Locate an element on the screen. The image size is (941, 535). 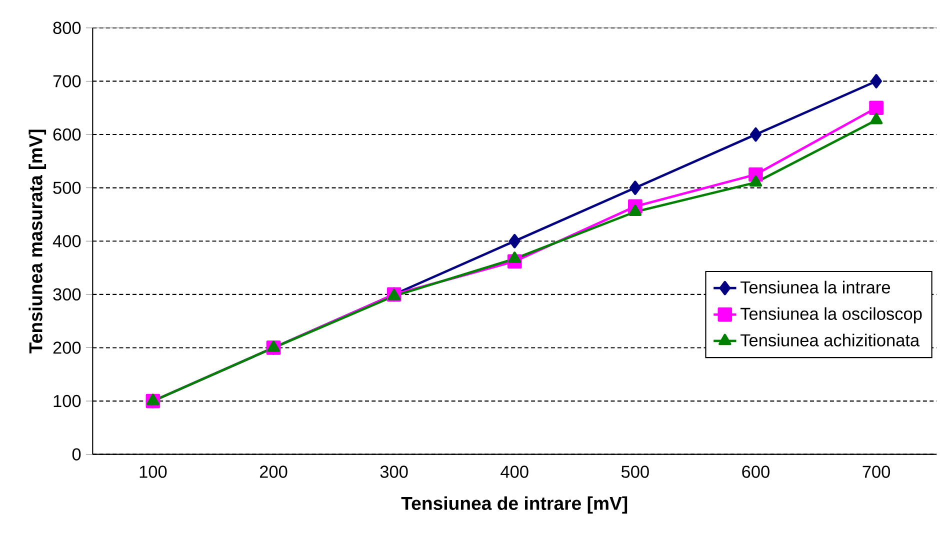
y-tick-label: 200 is located at coordinates (67, 348).